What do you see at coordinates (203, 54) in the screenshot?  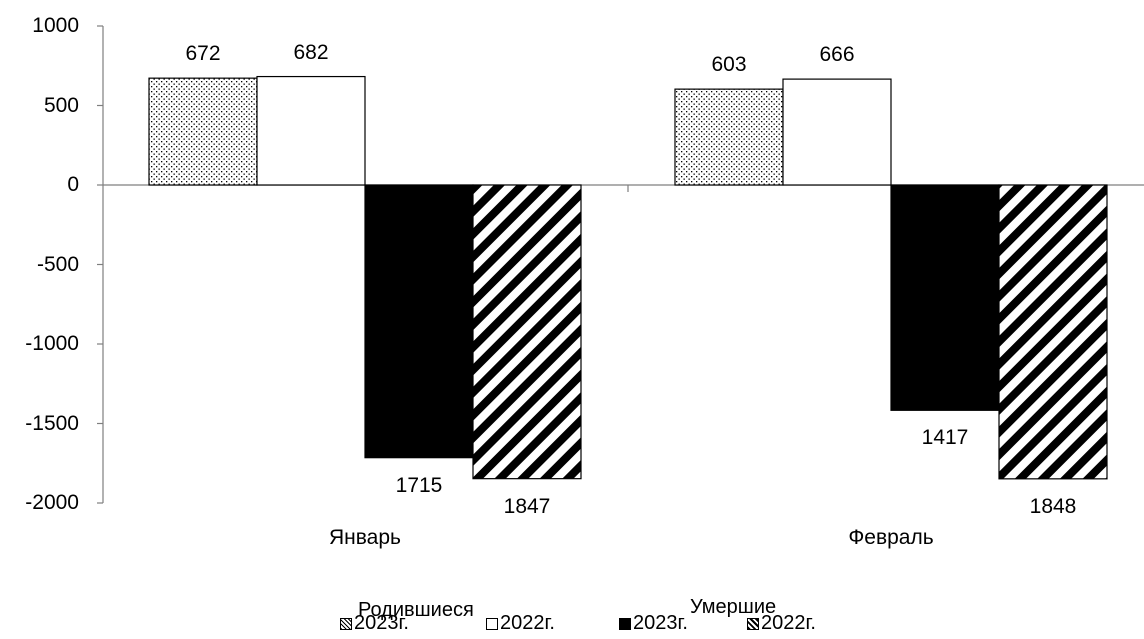 I see `data-label: 672` at bounding box center [203, 54].